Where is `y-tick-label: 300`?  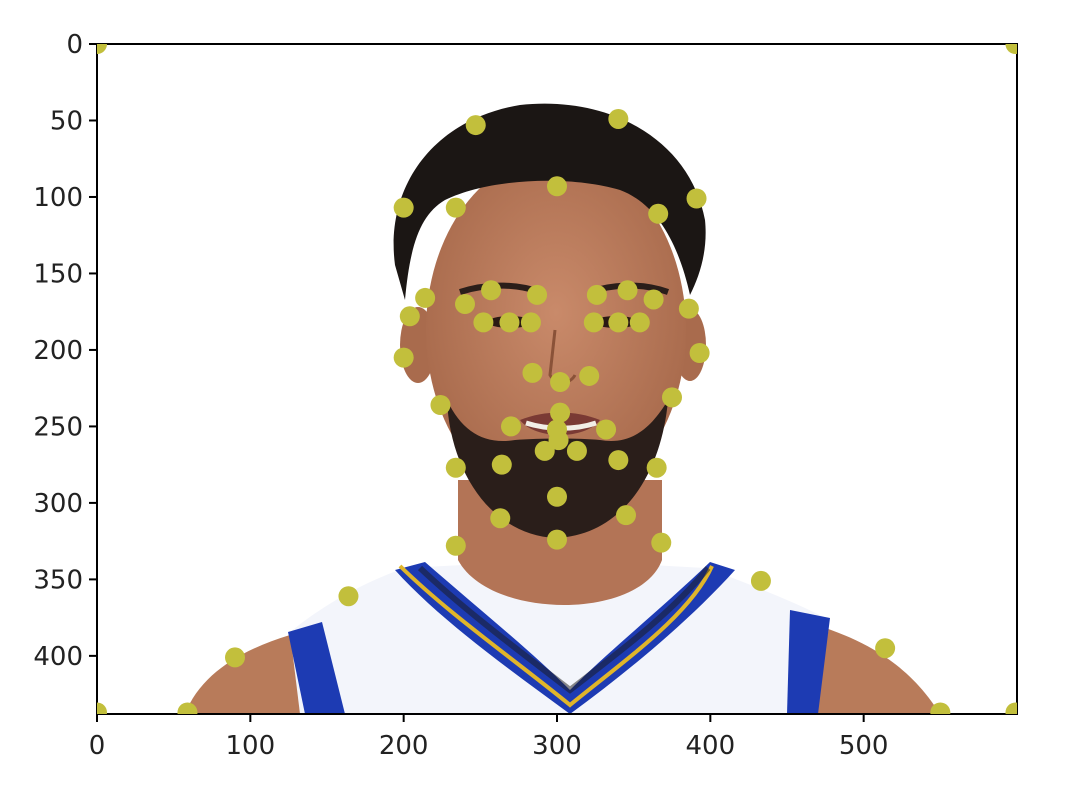
y-tick-label: 300 is located at coordinates (58, 504).